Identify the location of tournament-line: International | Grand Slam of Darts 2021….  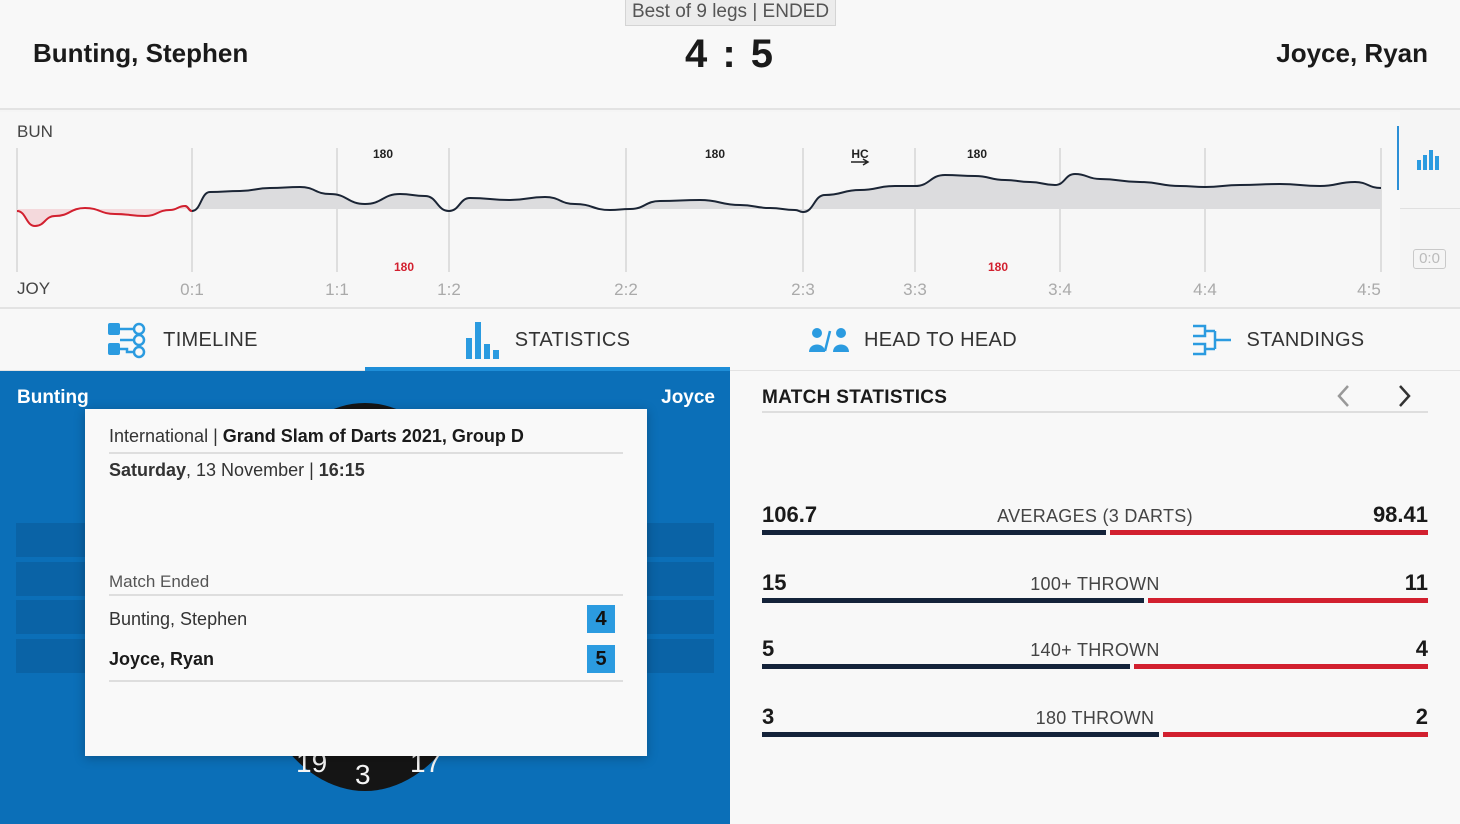
(316, 436).